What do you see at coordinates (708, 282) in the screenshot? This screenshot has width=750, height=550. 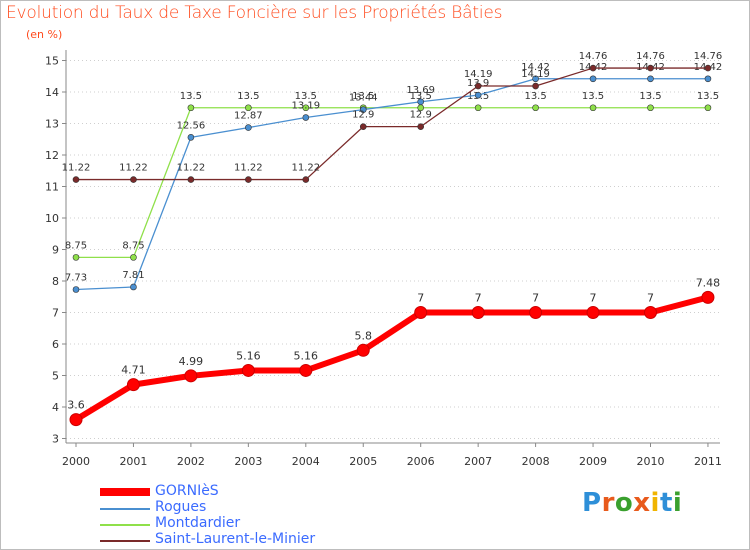 I see `data-label: 7.48` at bounding box center [708, 282].